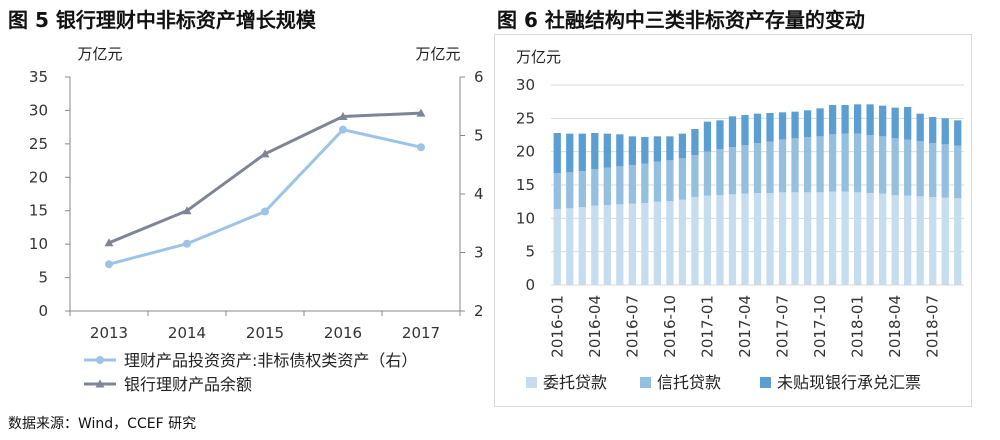  I want to click on legend-label-2: 信托贷款, so click(689, 382).